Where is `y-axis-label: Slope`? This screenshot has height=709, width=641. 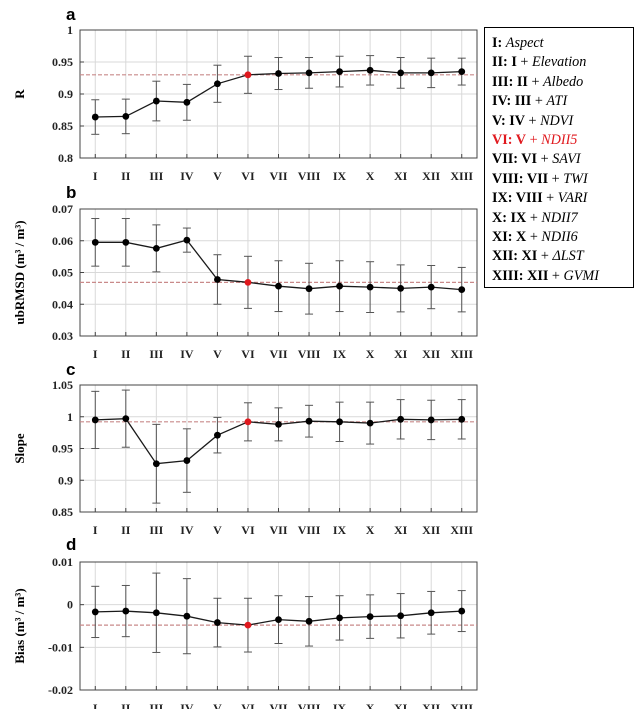
y-axis-label: Slope is located at coordinates (19, 448).